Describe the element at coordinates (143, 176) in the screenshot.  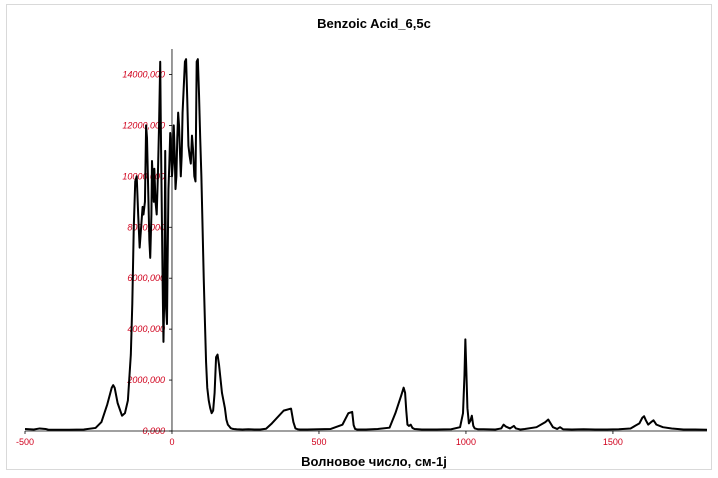
I see `y-tick-label: 10000,000` at that location.